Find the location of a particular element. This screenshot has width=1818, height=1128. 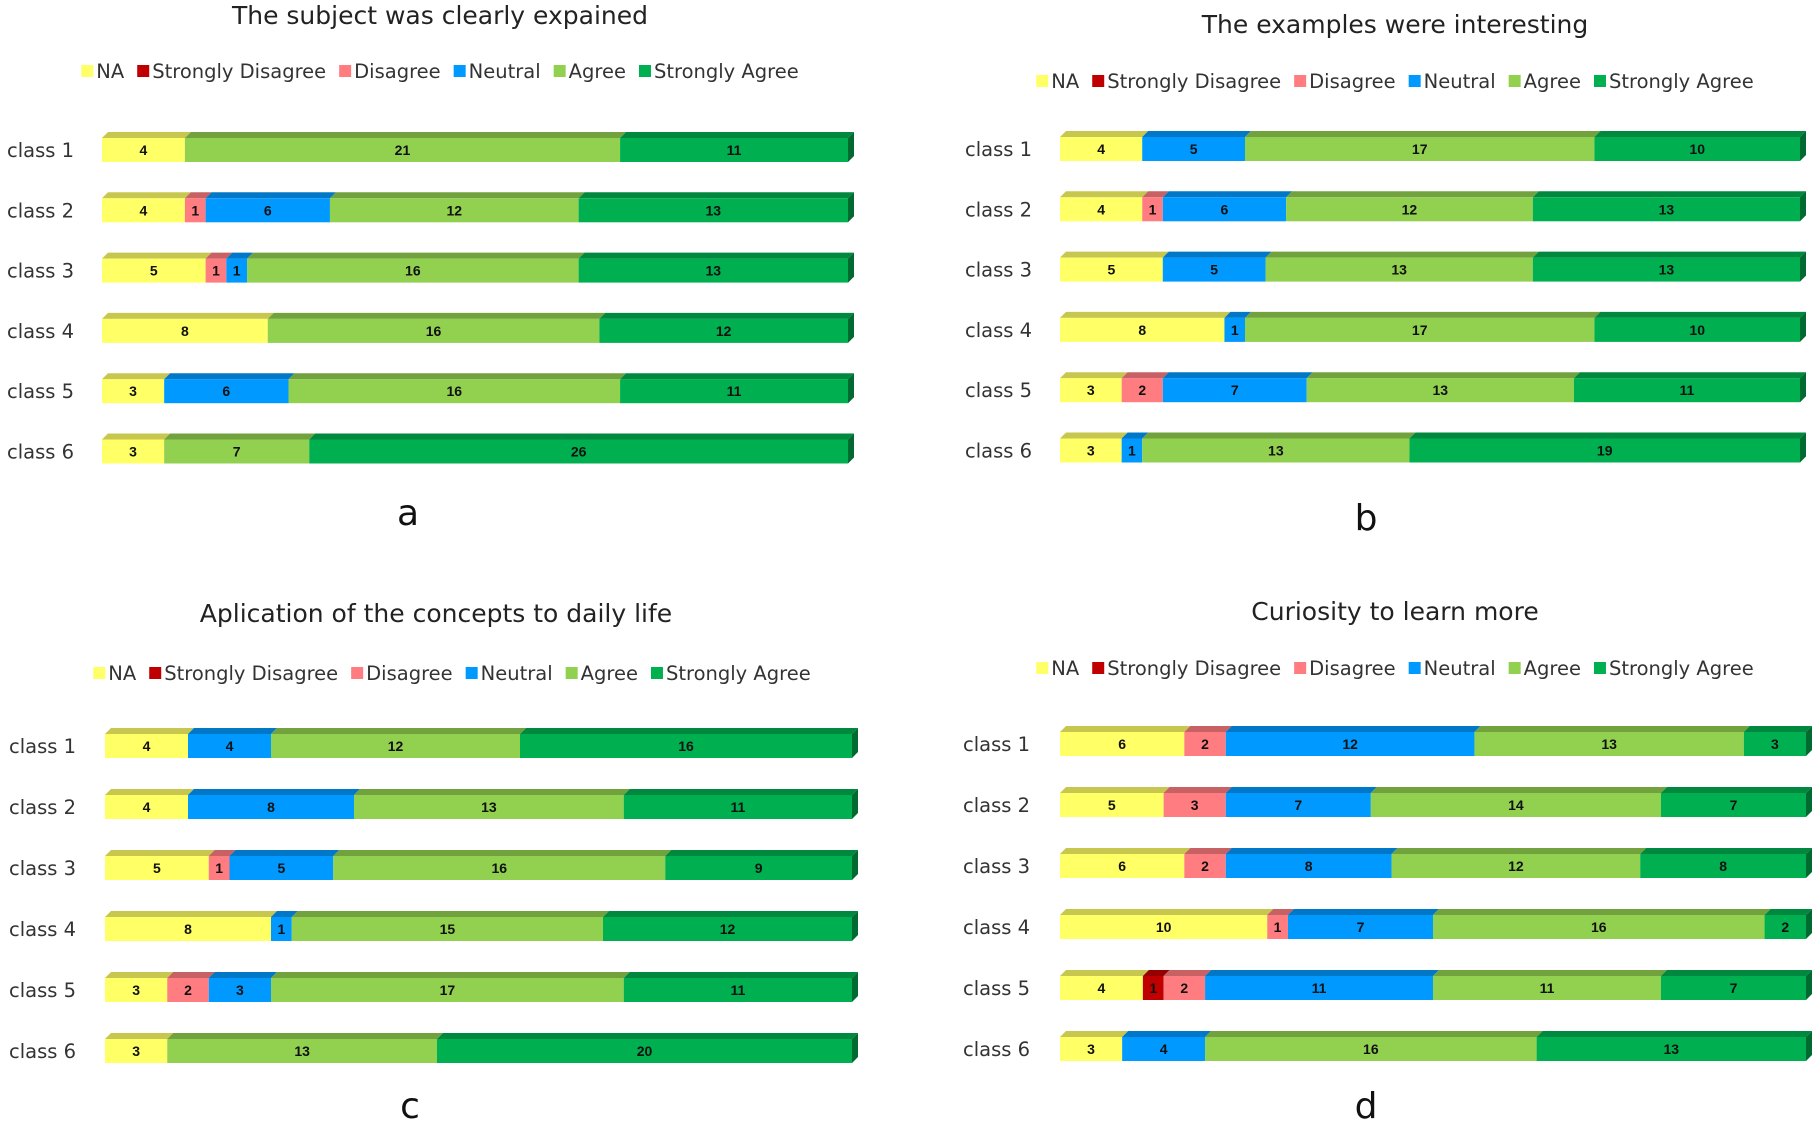

bar-segment-na: 4 is located at coordinates (1104, 146).